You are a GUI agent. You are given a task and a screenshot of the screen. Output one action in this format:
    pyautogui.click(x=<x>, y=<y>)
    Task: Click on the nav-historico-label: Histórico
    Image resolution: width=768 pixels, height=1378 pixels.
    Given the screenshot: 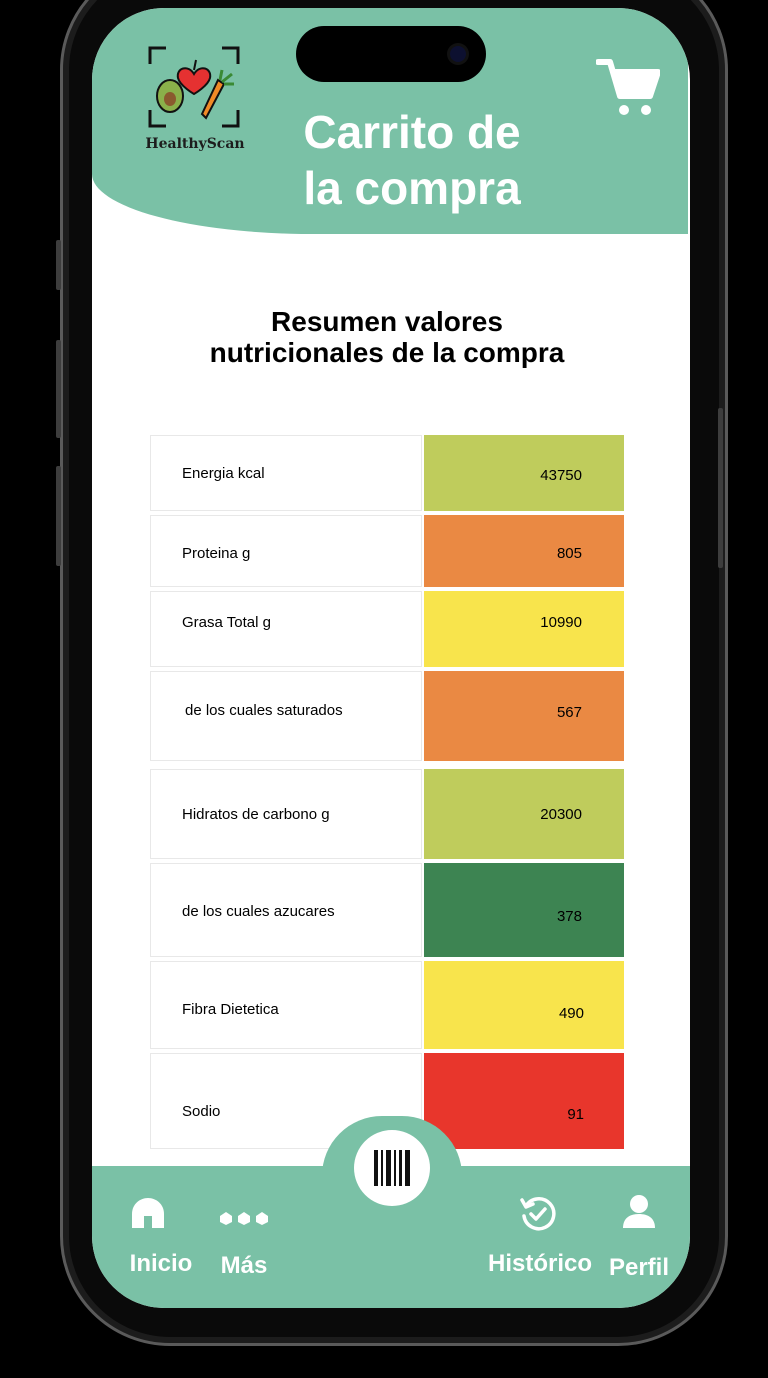 What is the action you would take?
    pyautogui.click(x=539, y=1263)
    